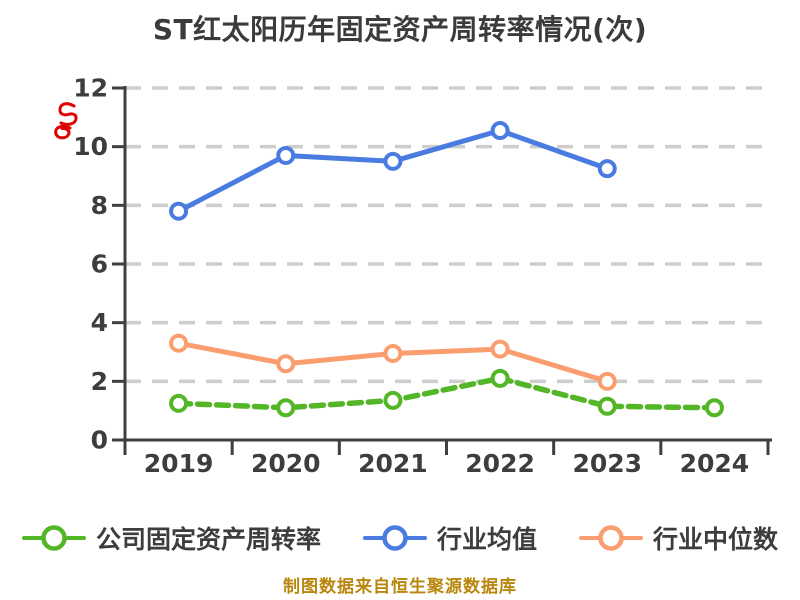  I want to click on data-point-行业均值-2019, so click(179, 211).